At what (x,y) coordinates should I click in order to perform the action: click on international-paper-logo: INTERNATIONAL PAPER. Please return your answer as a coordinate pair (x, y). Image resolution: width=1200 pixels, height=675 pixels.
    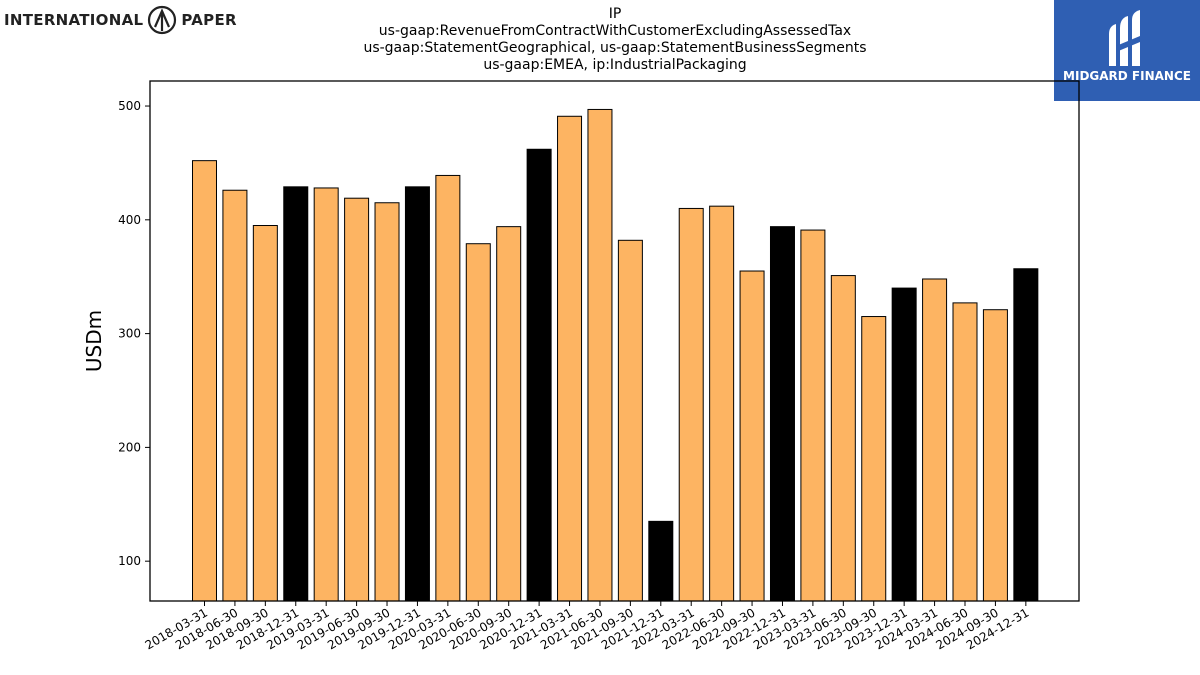
    Looking at the image, I should click on (120, 20).